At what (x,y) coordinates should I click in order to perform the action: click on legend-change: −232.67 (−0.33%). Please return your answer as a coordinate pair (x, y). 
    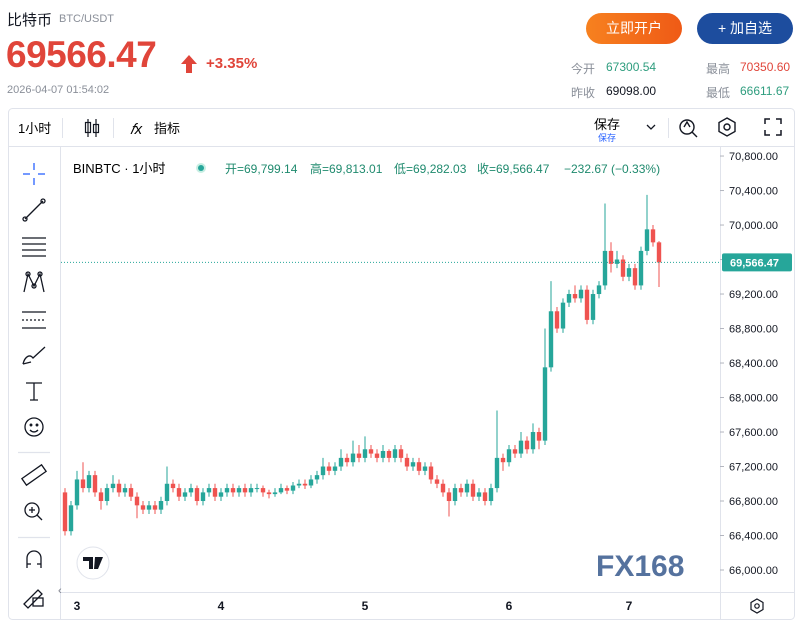
    Looking at the image, I should click on (612, 169).